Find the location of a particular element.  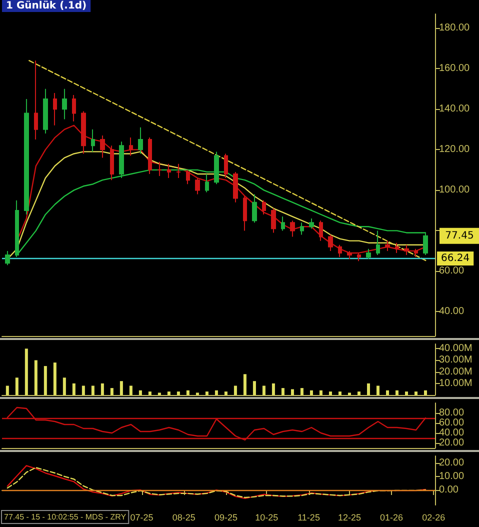

y-tick-label: 30.00M is located at coordinates (455, 360).